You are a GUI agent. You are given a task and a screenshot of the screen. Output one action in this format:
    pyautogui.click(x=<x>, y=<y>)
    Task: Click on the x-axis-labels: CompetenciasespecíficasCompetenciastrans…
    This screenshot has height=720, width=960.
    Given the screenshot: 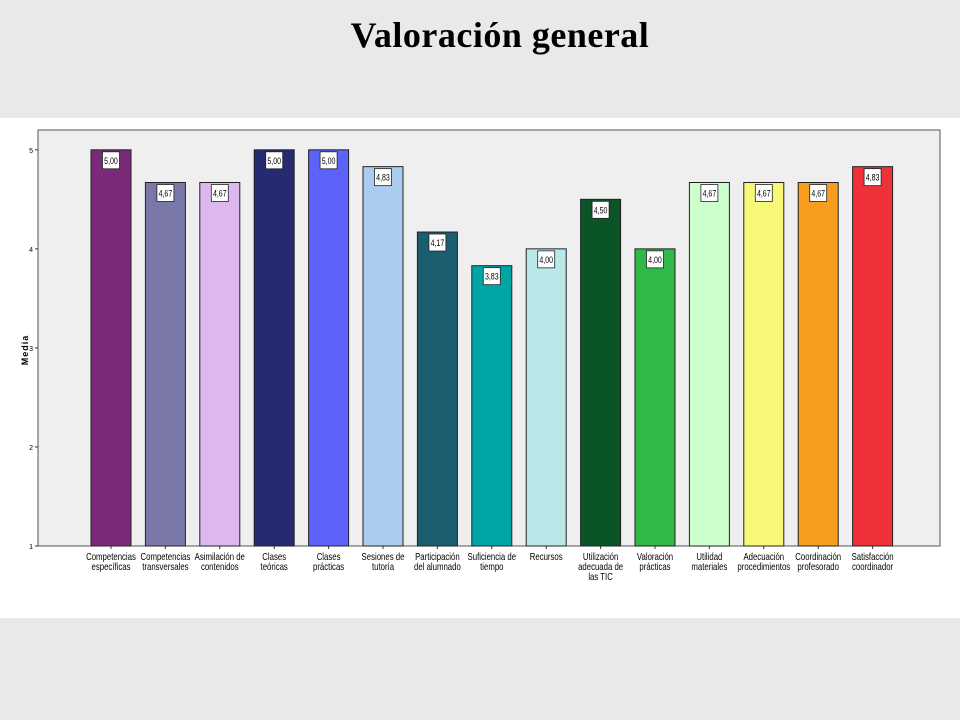 What is the action you would take?
    pyautogui.click(x=490, y=564)
    